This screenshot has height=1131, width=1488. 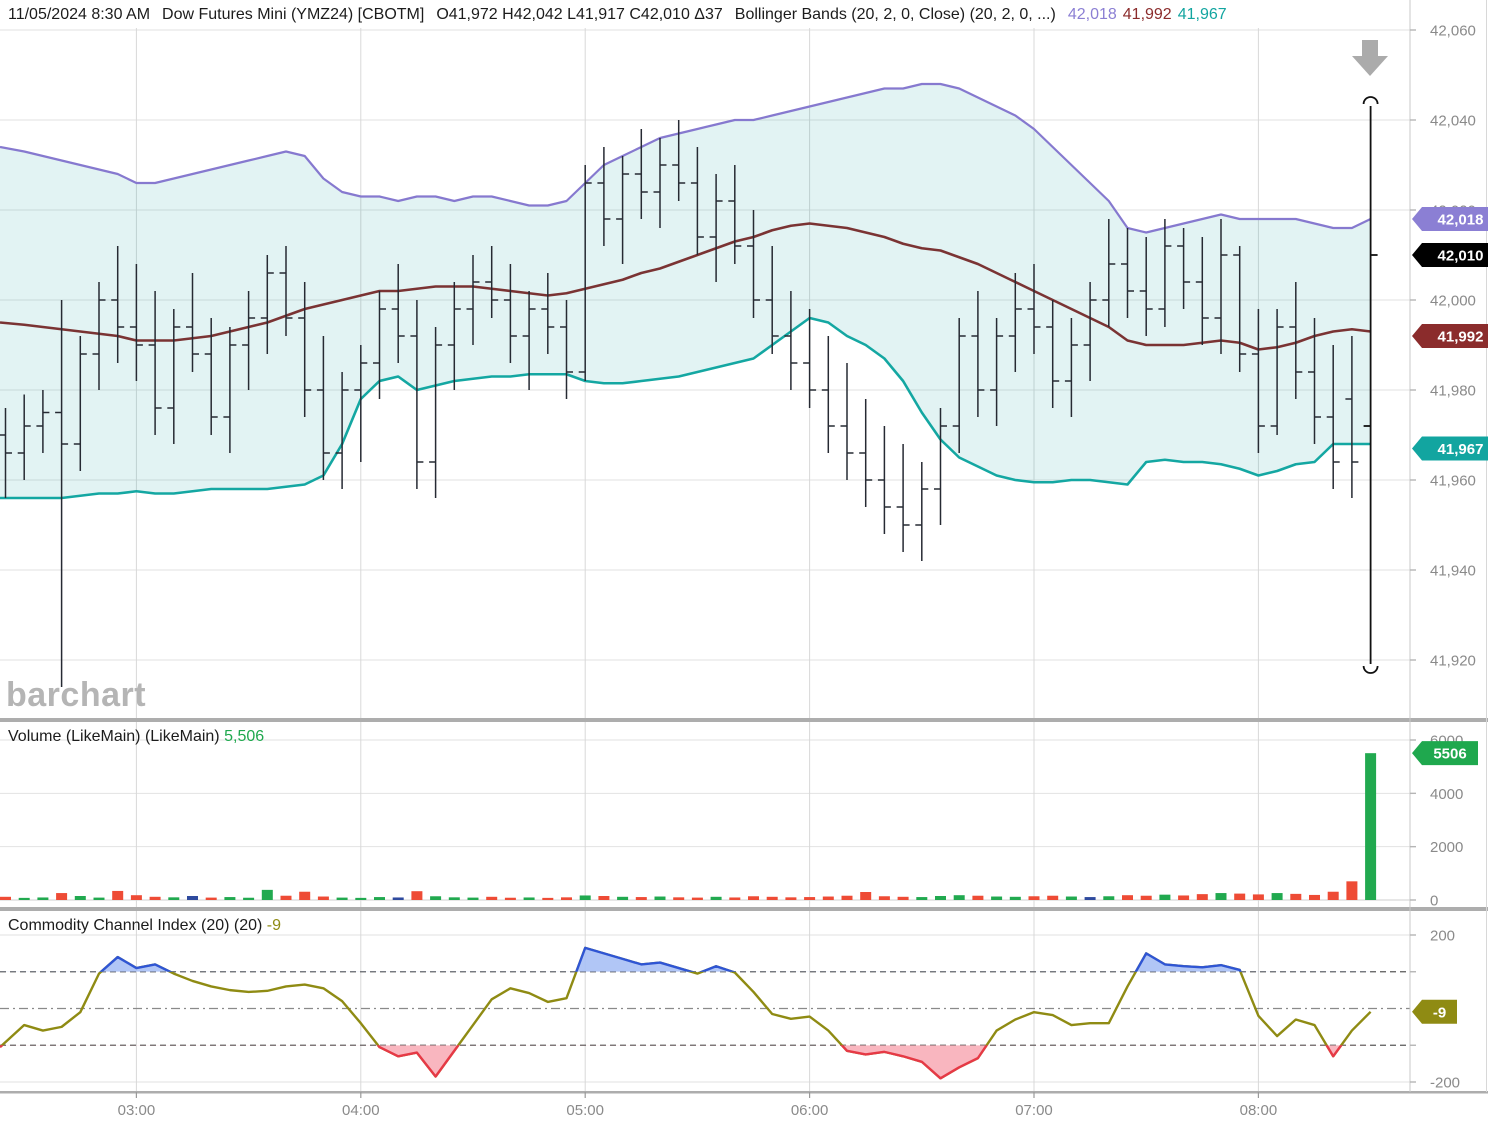 I want to click on time-axis-label: 06:00, so click(x=810, y=1110).